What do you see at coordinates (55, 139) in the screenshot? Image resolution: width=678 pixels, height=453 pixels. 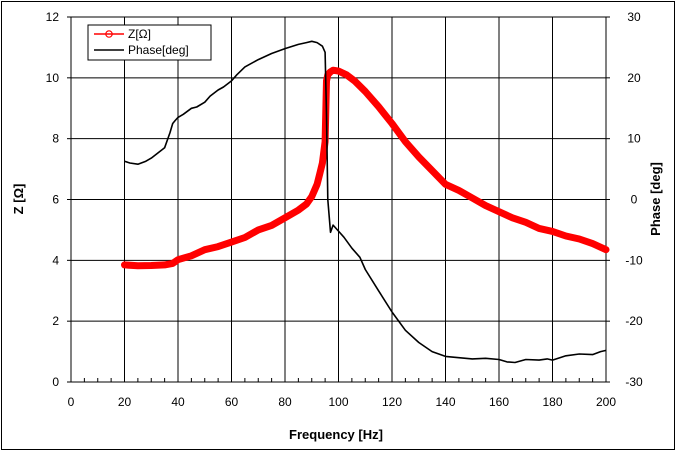 I see `y-tick-label: 8` at bounding box center [55, 139].